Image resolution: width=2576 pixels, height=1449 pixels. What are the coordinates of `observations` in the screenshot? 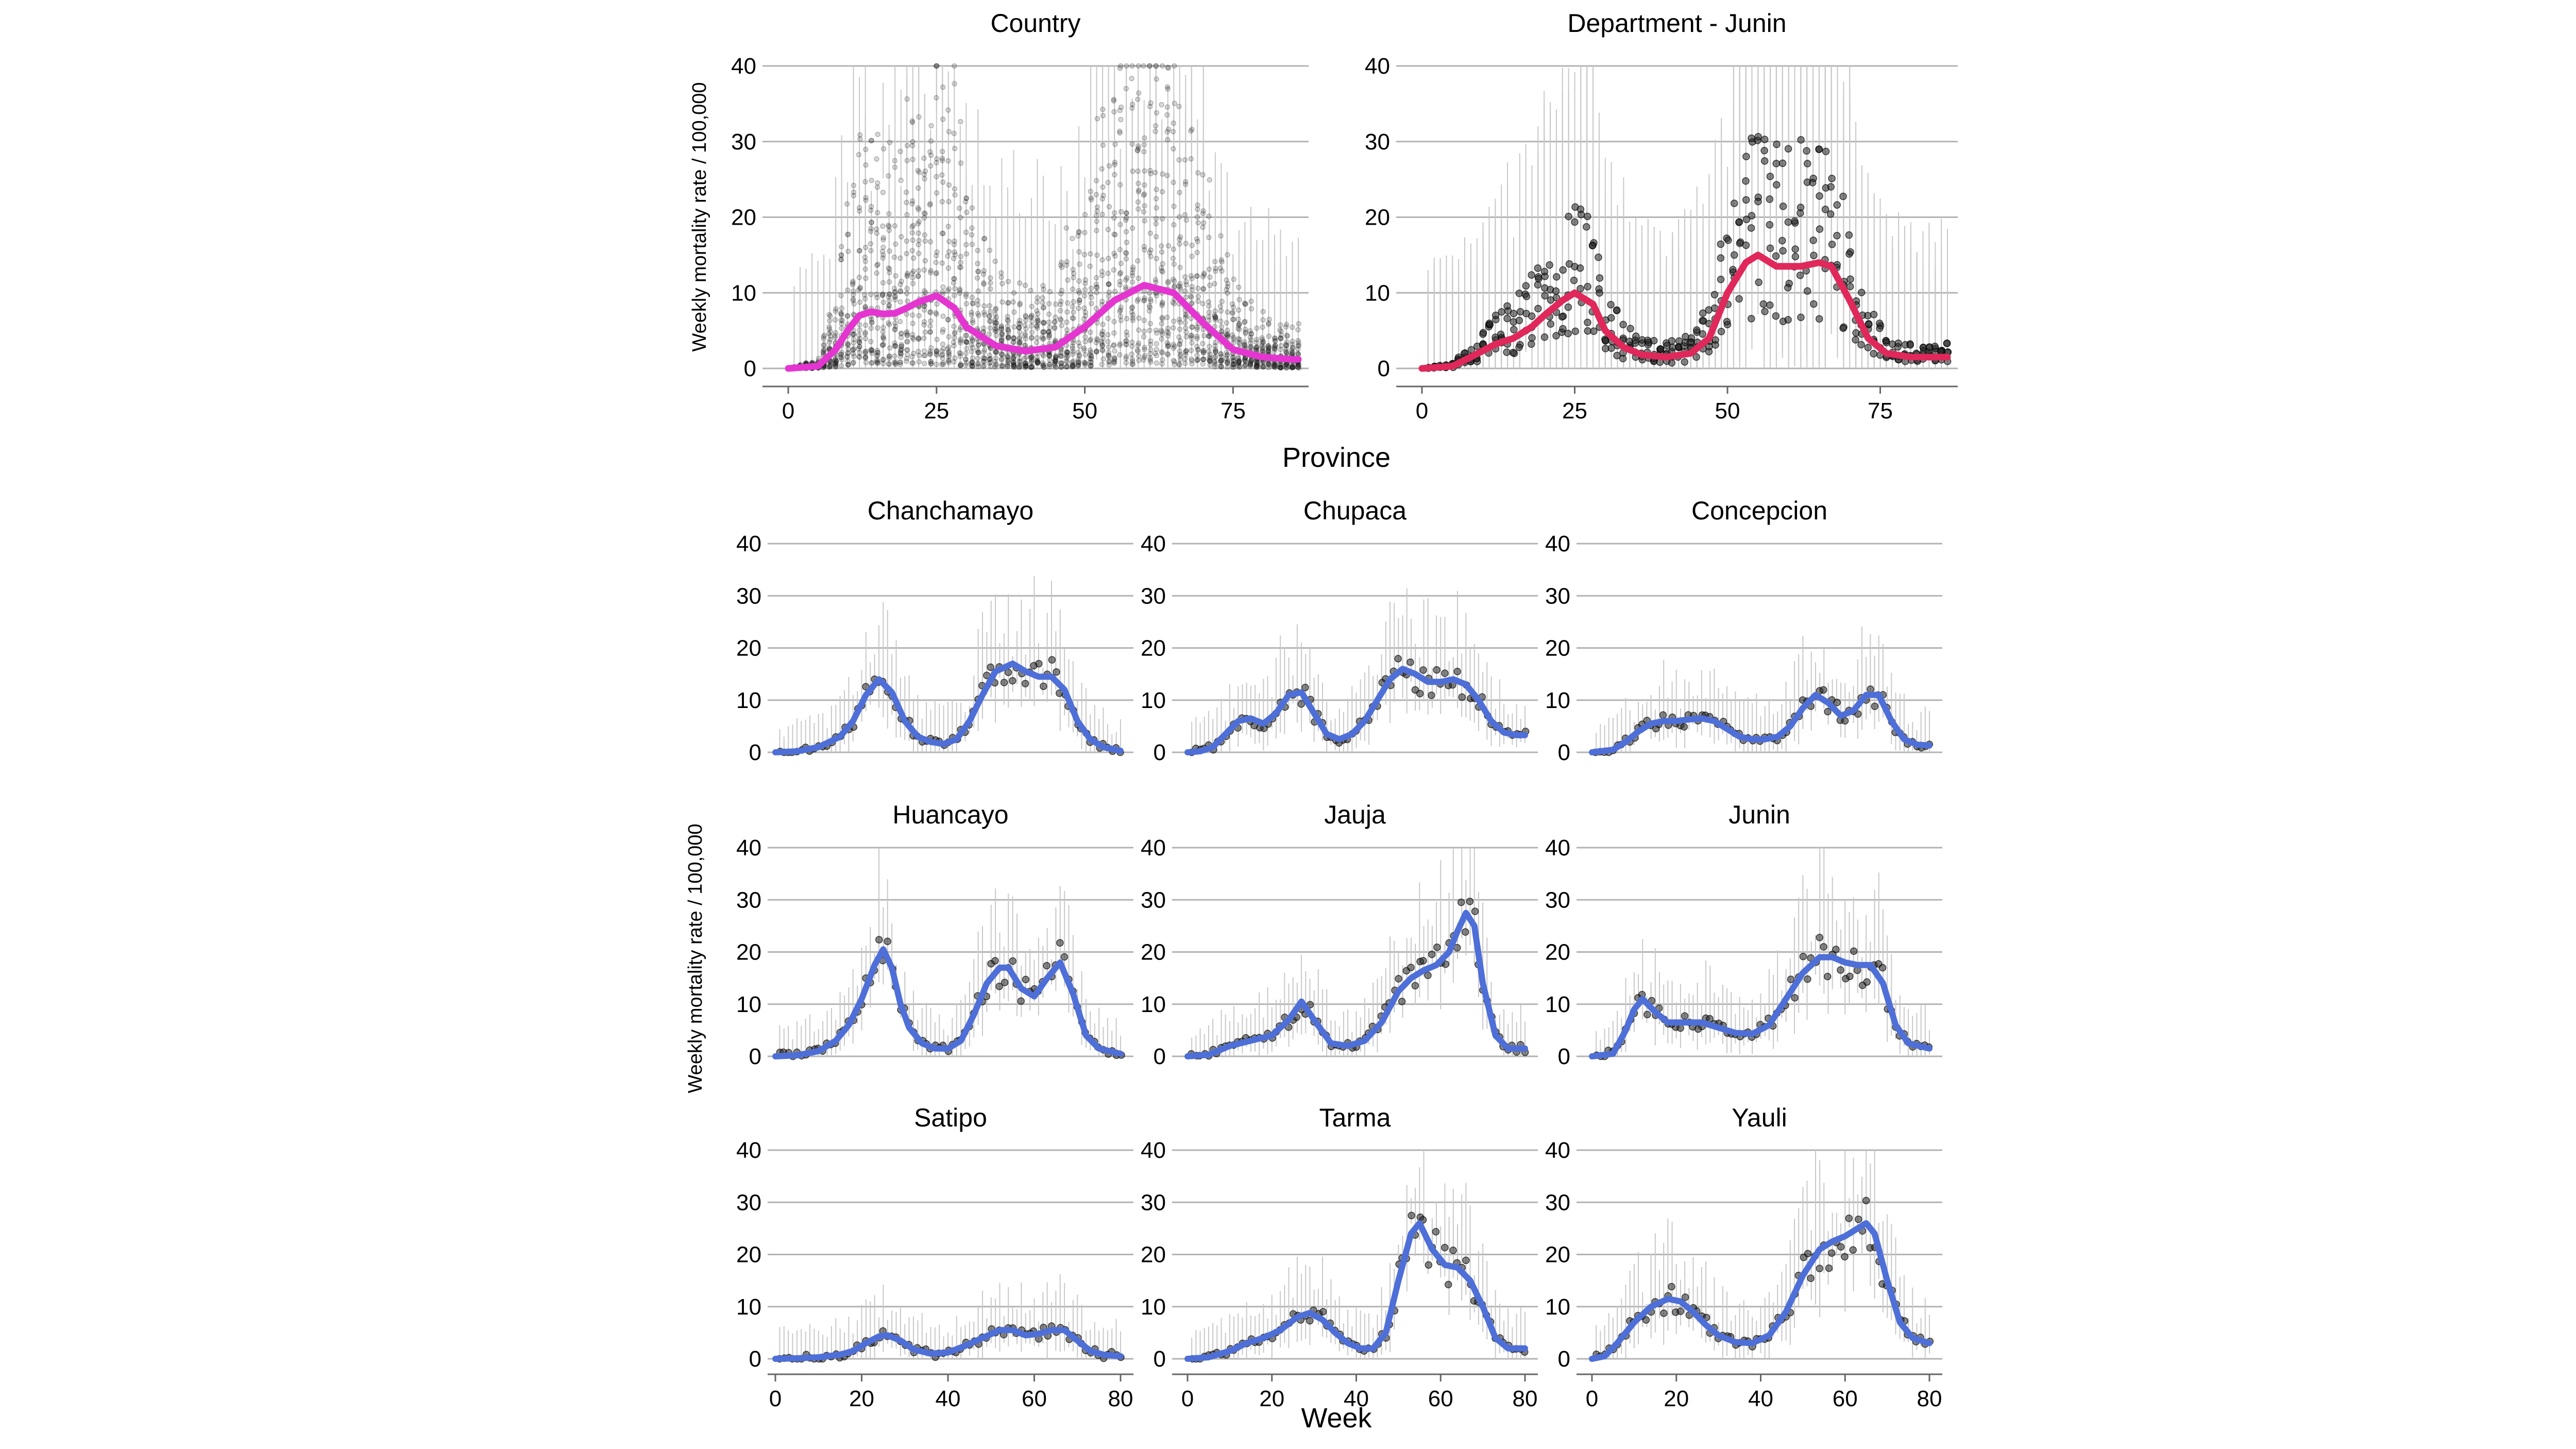 It's located at (1358, 979).